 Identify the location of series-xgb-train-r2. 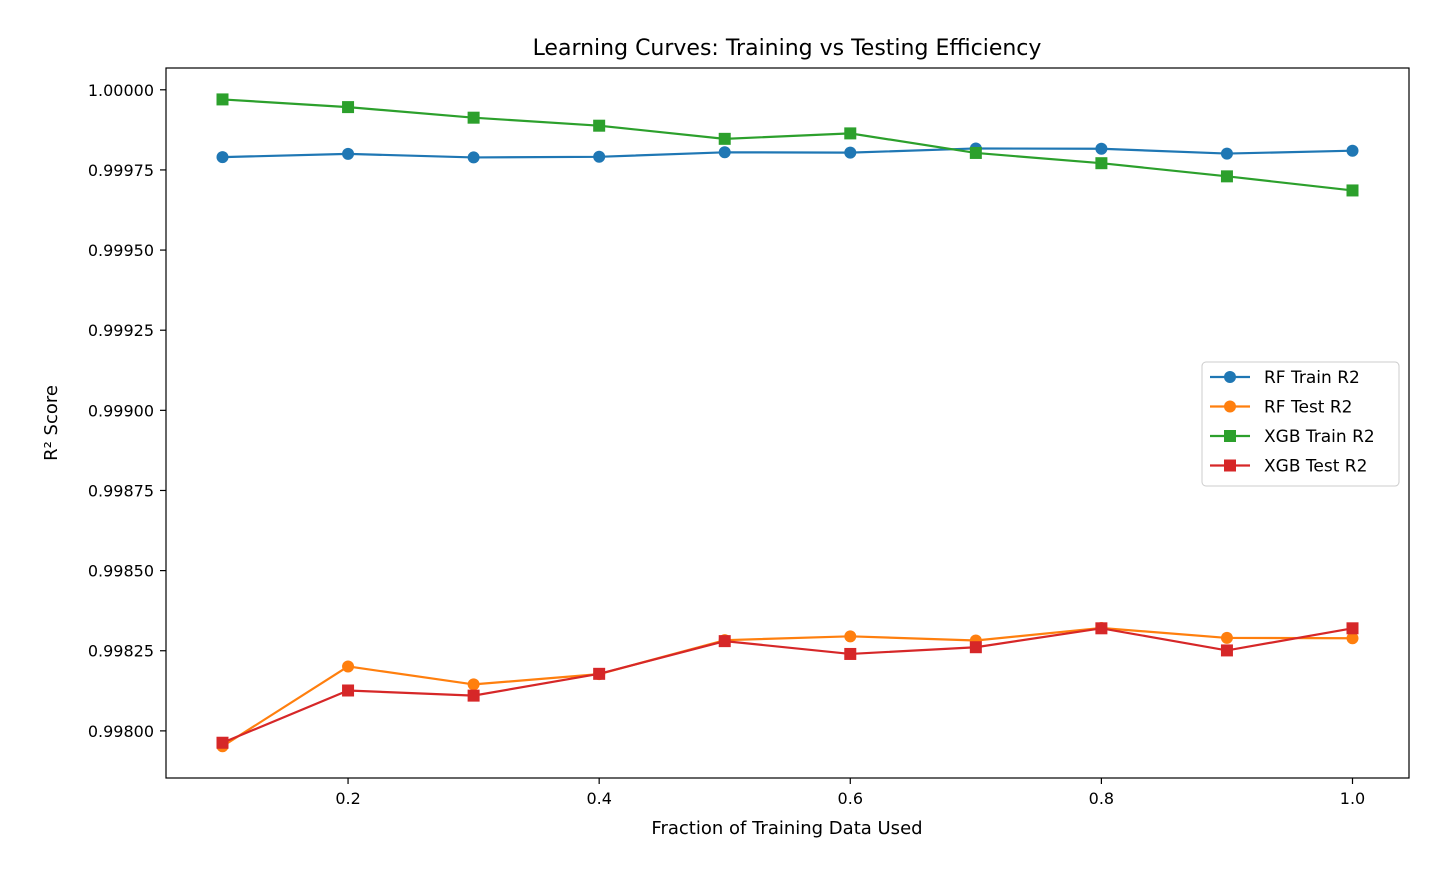
(787, 145).